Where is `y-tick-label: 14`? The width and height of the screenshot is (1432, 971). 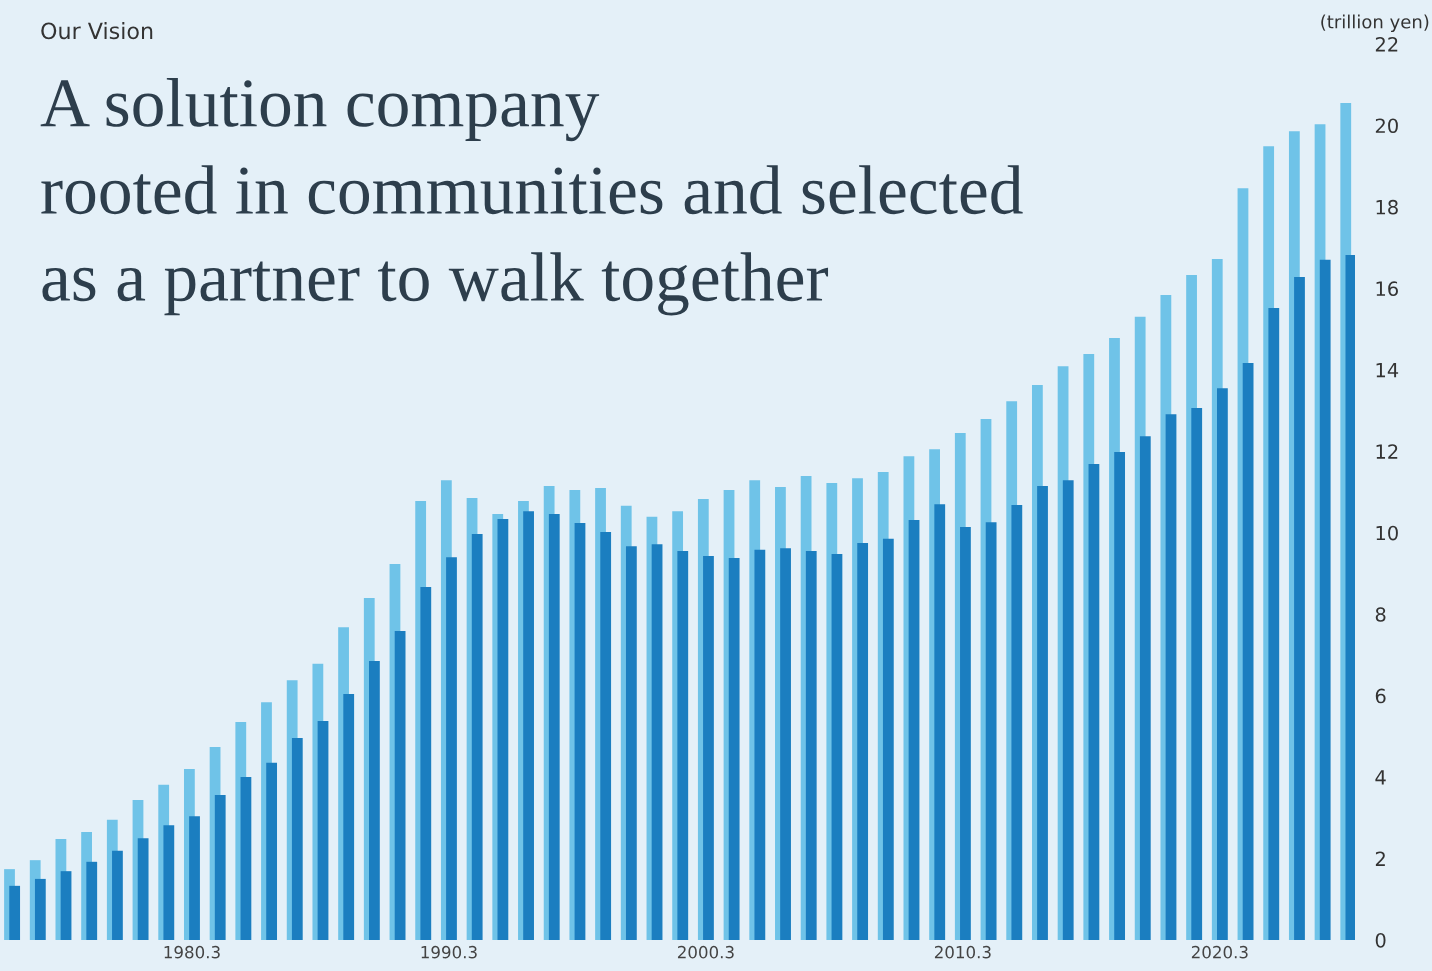 y-tick-label: 14 is located at coordinates (1387, 370).